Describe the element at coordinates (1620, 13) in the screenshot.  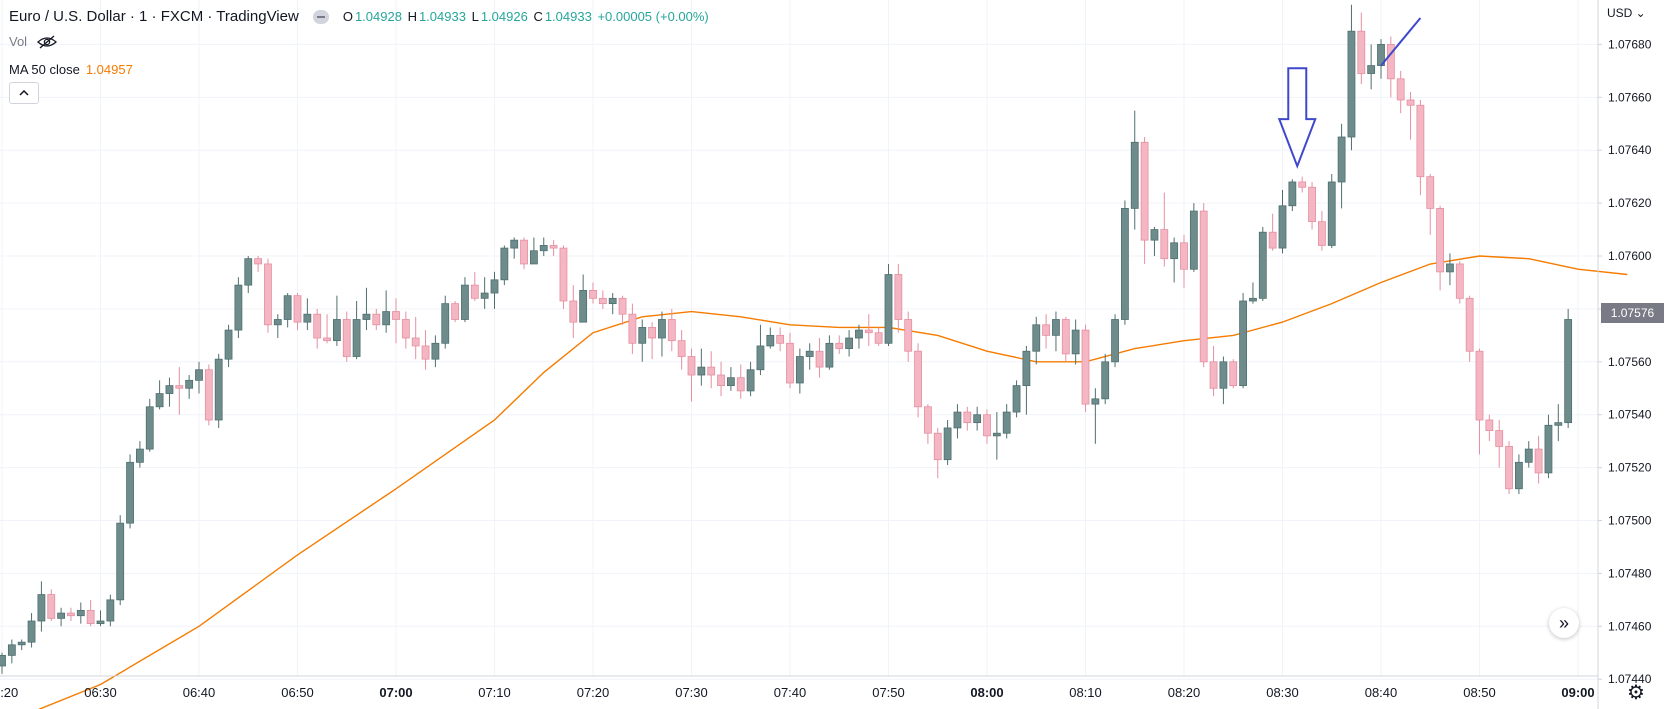
I see `currency-label: USD` at that location.